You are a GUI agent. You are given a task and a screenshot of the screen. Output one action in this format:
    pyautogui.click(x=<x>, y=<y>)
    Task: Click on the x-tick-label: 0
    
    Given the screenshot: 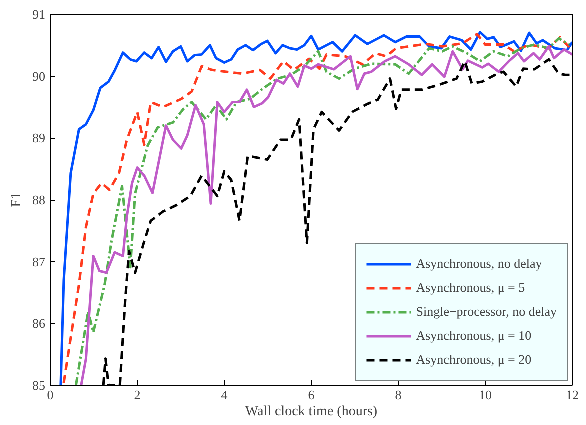 What is the action you would take?
    pyautogui.click(x=50, y=395)
    